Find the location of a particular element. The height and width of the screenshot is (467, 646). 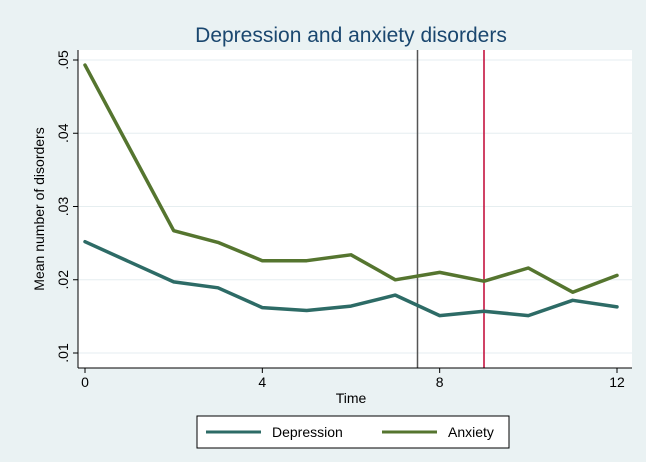

y-tick-label-4: .05 is located at coordinates (63, 60).